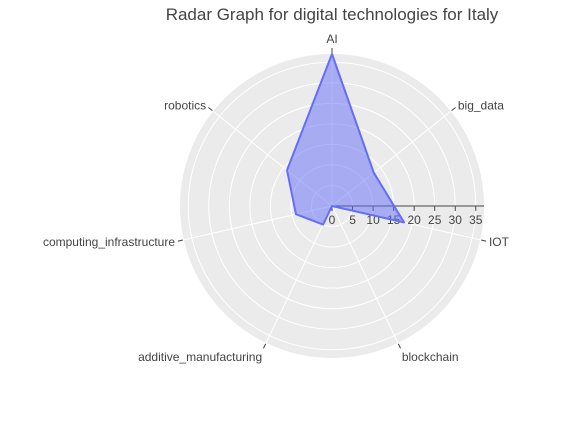 Image resolution: width=583 pixels, height=430 pixels. I want to click on category-label-computing-infrastructure: computing_infrastructure, so click(109, 242).